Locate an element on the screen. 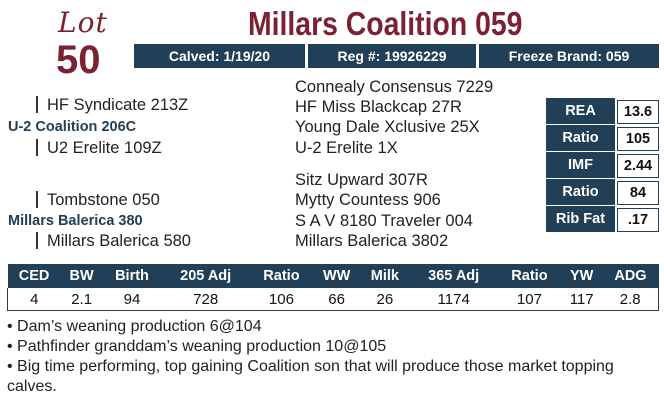 The image size is (664, 410). column-header: CED is located at coordinates (34, 276).